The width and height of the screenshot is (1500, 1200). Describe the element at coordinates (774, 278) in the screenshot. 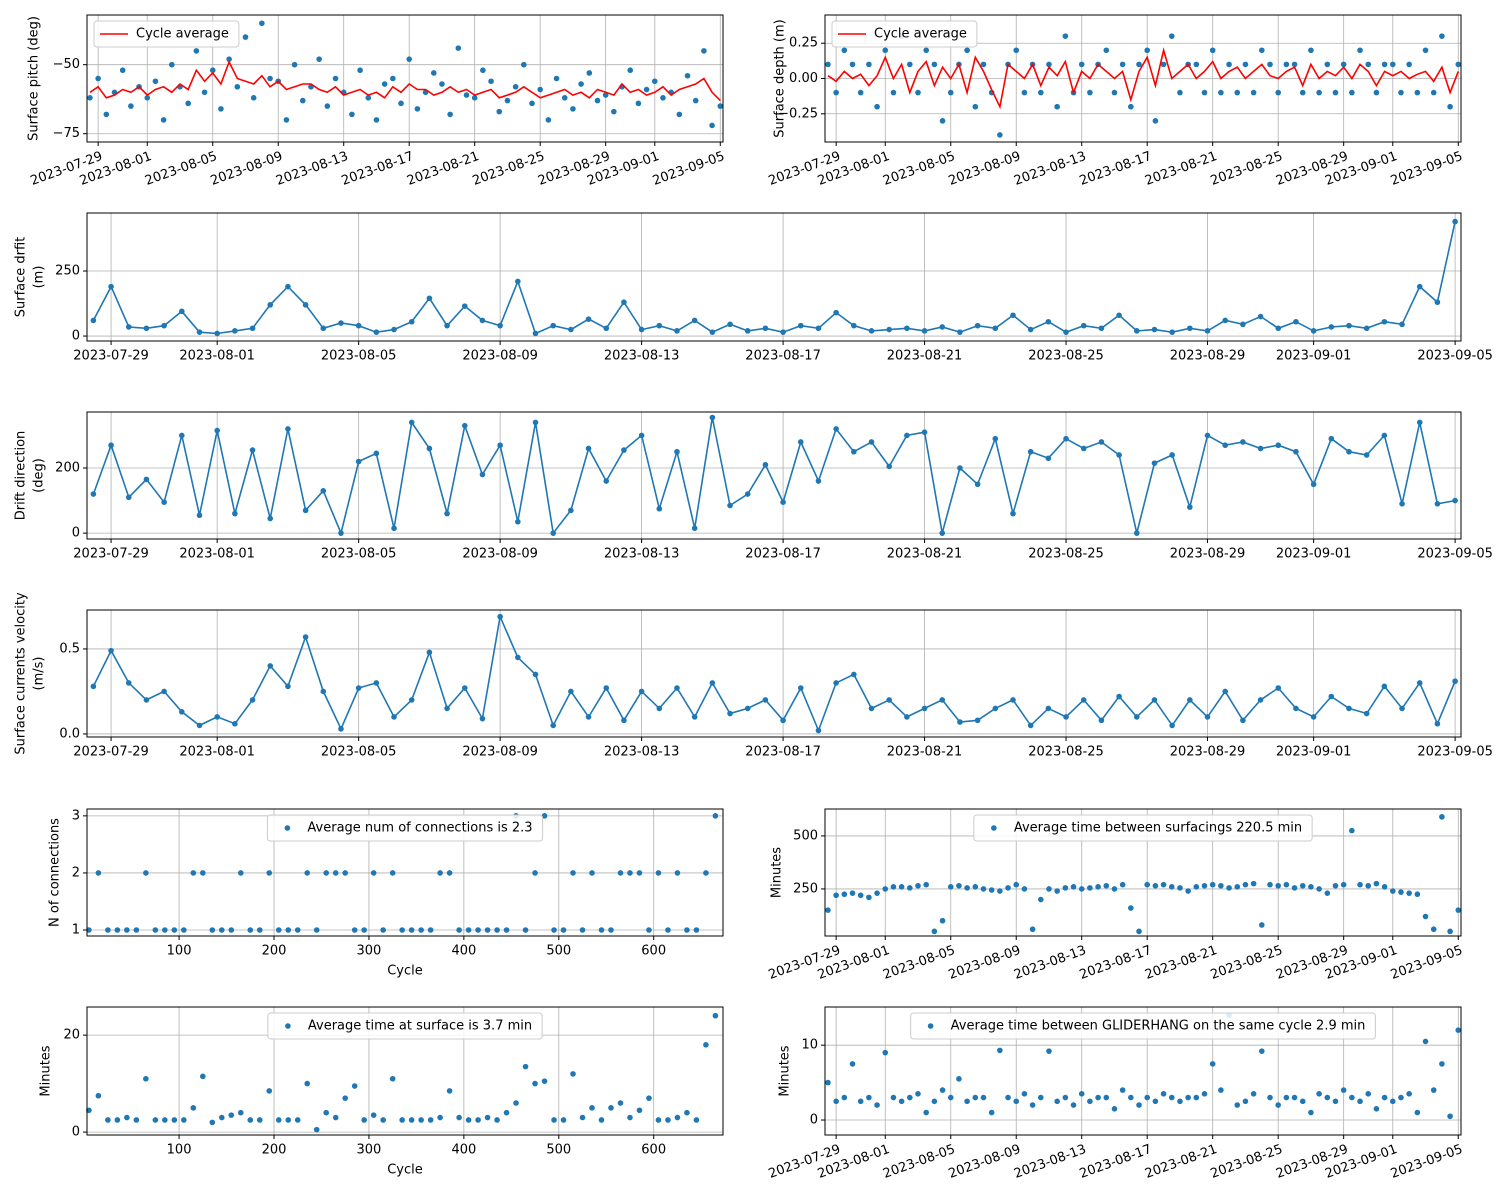

I see `series-line` at that location.